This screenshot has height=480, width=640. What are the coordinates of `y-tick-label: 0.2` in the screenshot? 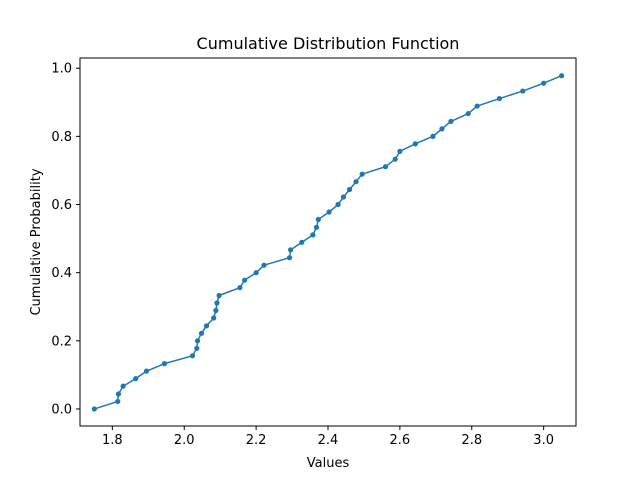 It's located at (61, 341).